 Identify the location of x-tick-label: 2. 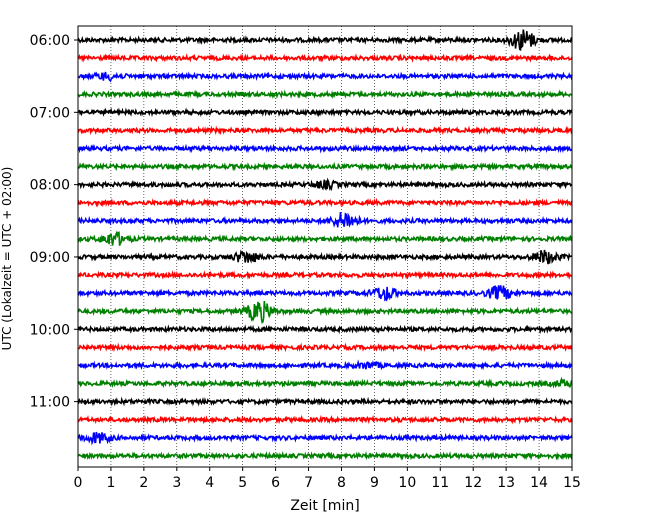
(143, 483).